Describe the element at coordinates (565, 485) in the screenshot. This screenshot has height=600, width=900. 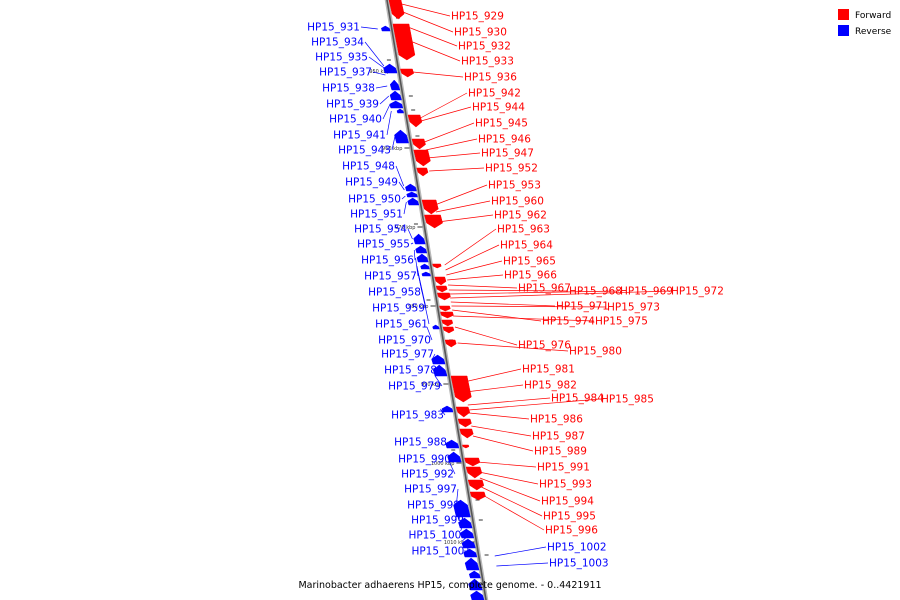
I see `gene-label: HP15_993` at that location.